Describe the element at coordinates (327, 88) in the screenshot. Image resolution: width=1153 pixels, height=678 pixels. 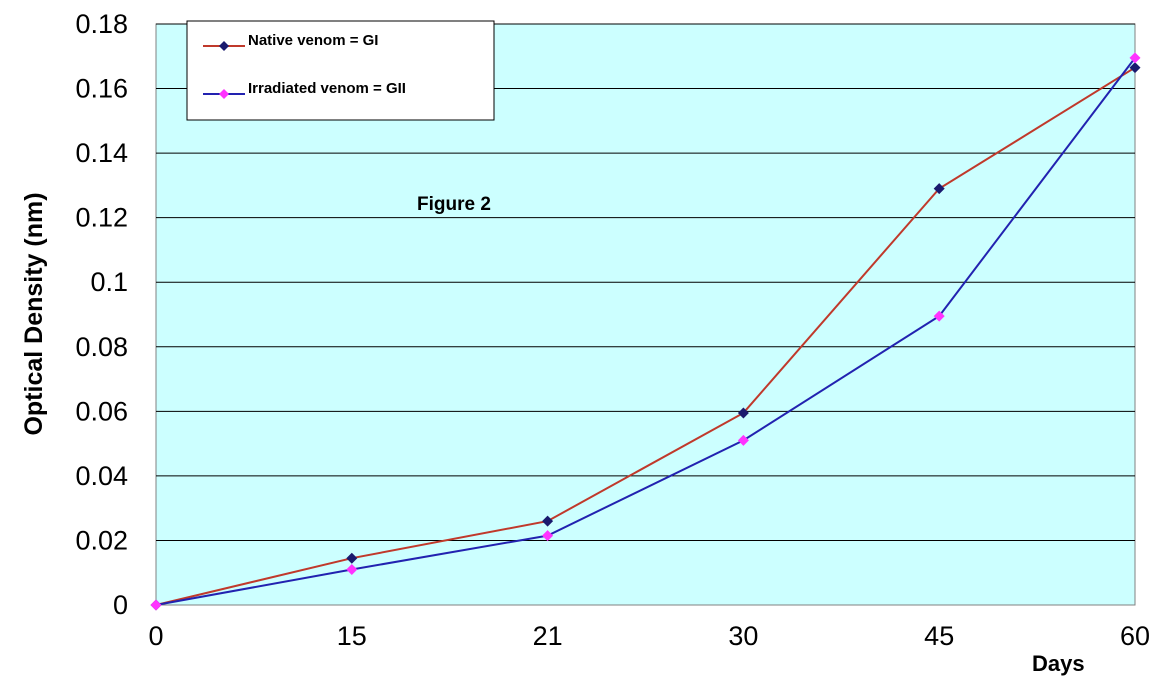
I see `legend-label: Irradiated venom = GII` at that location.